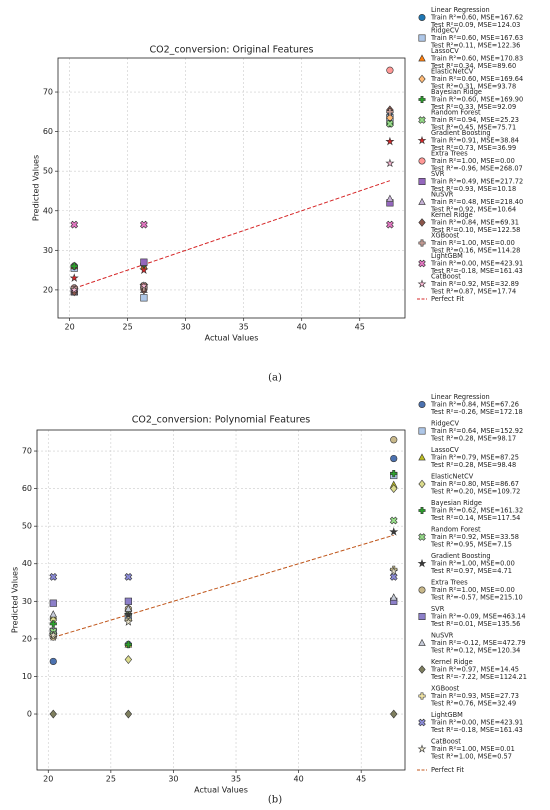 This screenshot has width=550, height=810. I want to click on legend-test: Test R²=0.33, MSE=92.09, so click(473, 107).